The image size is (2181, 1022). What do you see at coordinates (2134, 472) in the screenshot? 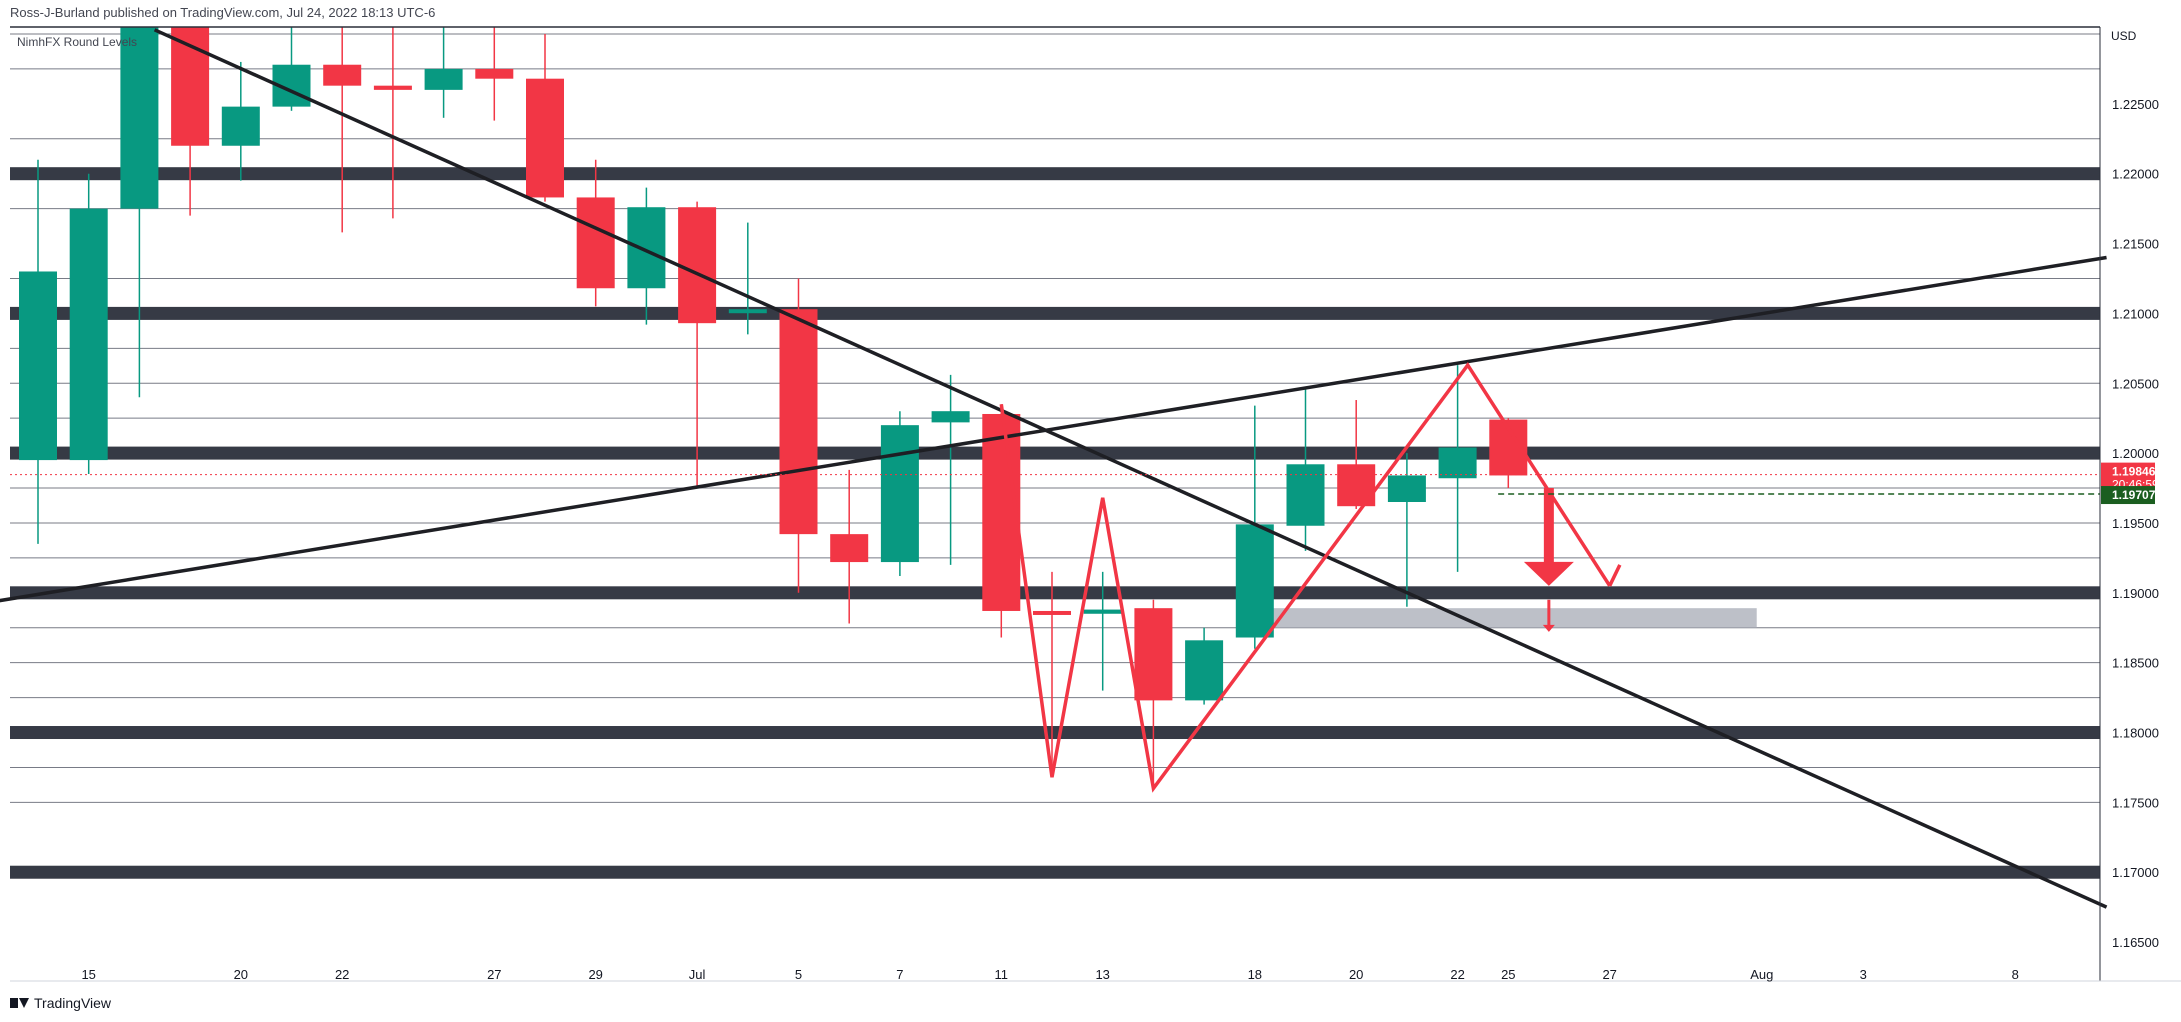
I see `current-price-label: 1.19846` at bounding box center [2134, 472].